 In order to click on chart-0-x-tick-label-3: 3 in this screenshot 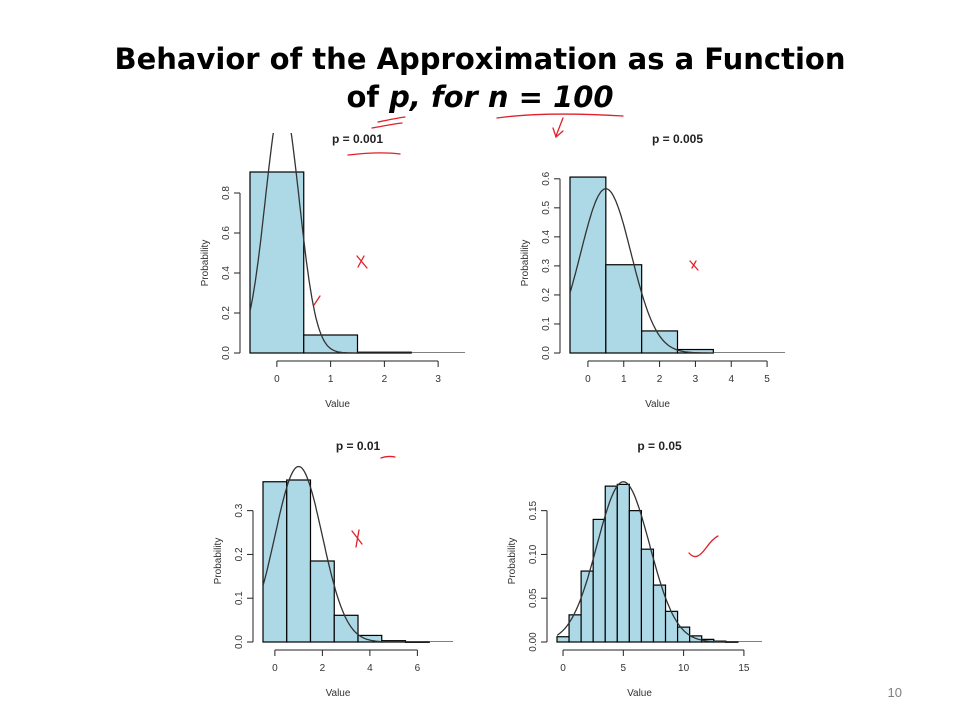, I will do `click(438, 379)`.